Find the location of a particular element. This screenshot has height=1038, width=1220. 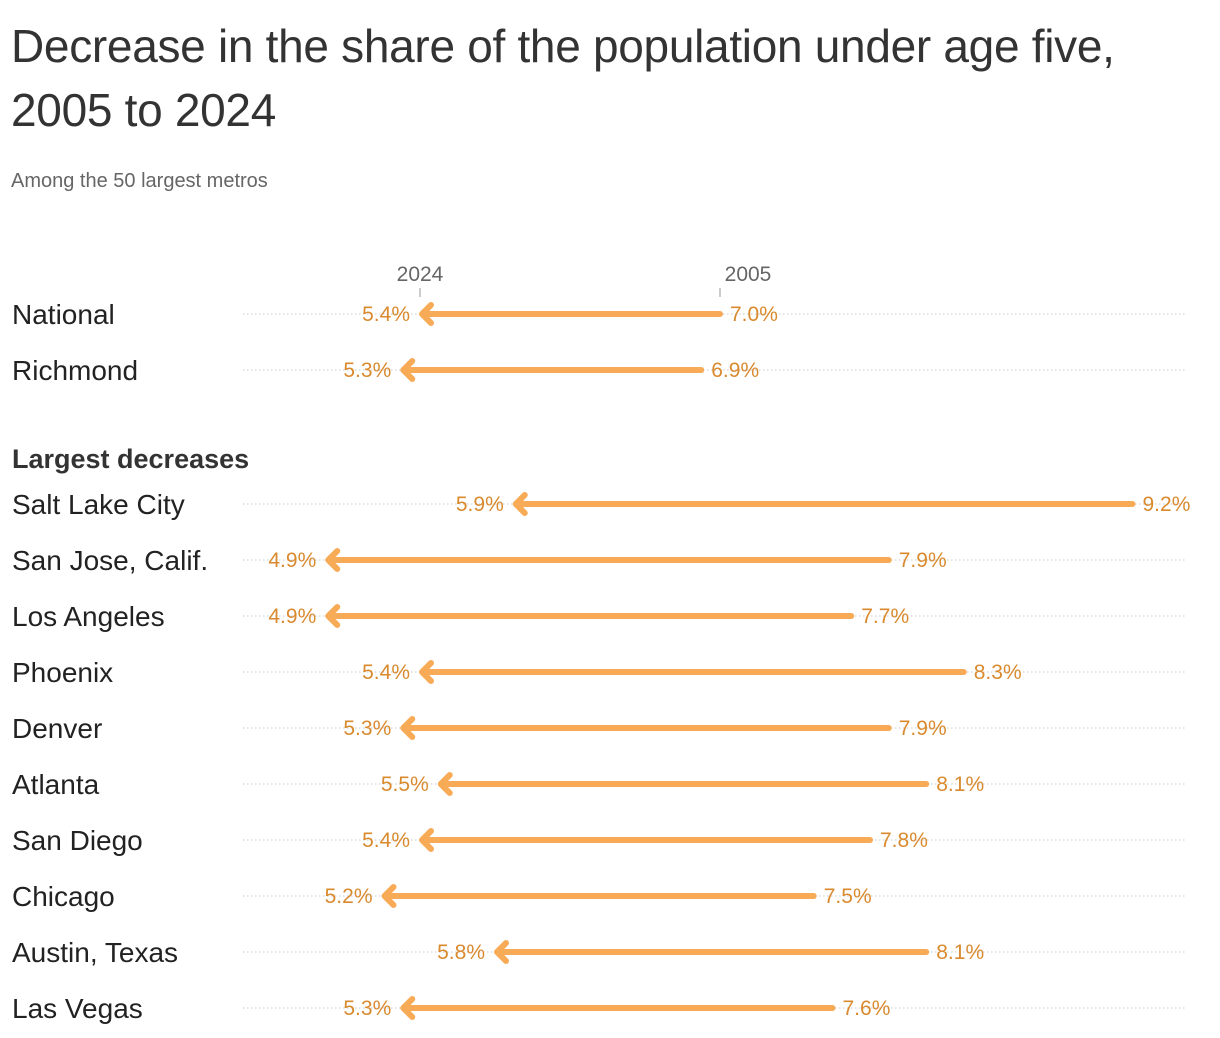

row-label-denver: Denver is located at coordinates (57, 728).